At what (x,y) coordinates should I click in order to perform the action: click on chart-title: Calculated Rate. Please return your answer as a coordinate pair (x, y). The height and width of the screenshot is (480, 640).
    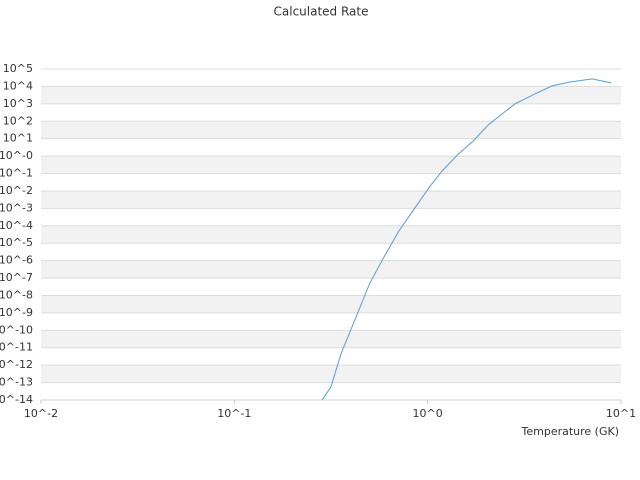
    Looking at the image, I should click on (321, 12).